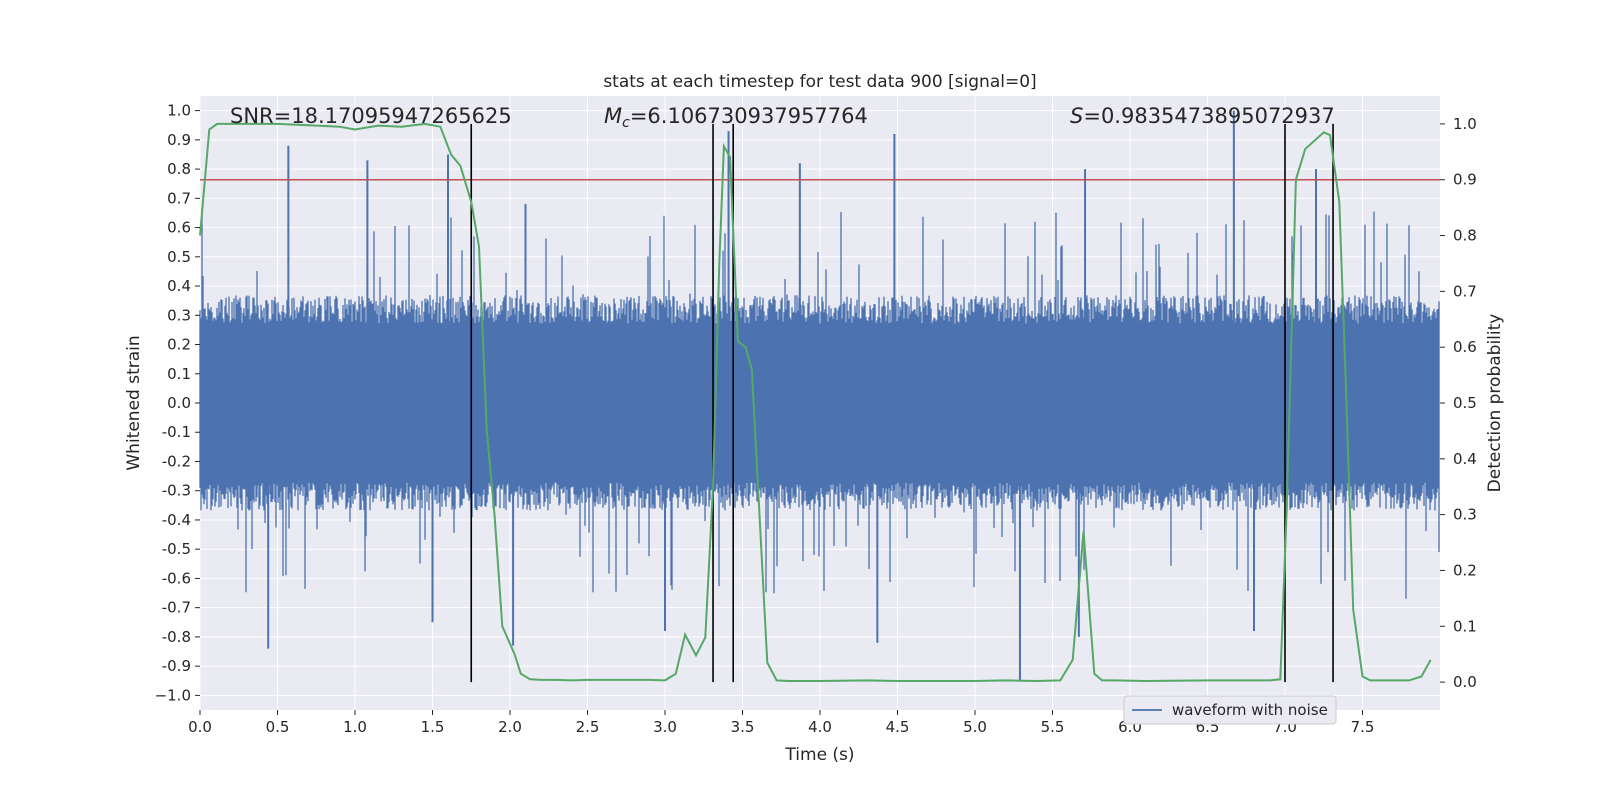  I want to click on s-statistic-value: =0.9835473895072937, so click(1208, 116).